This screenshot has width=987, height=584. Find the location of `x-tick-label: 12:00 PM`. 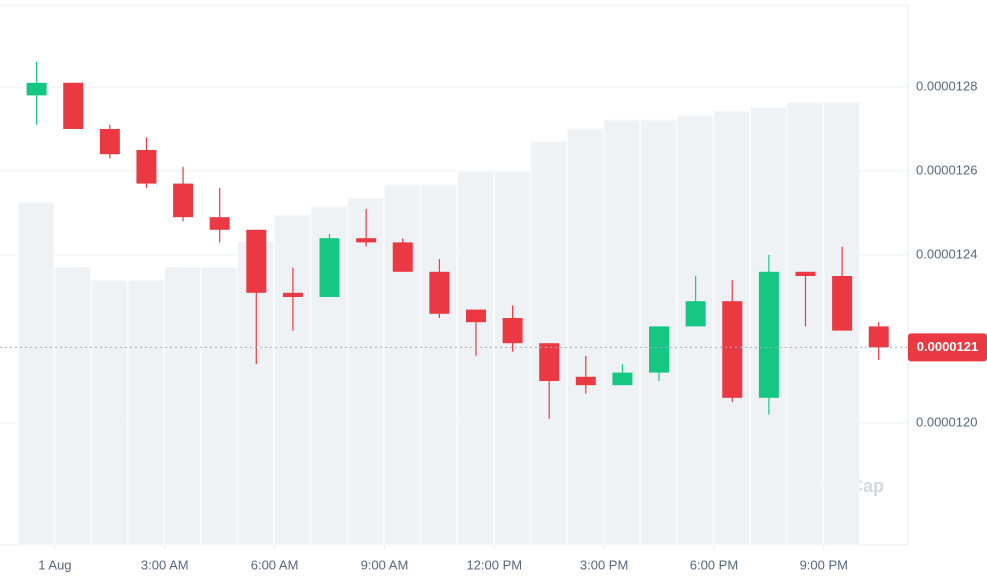

x-tick-label: 12:00 PM is located at coordinates (494, 564).